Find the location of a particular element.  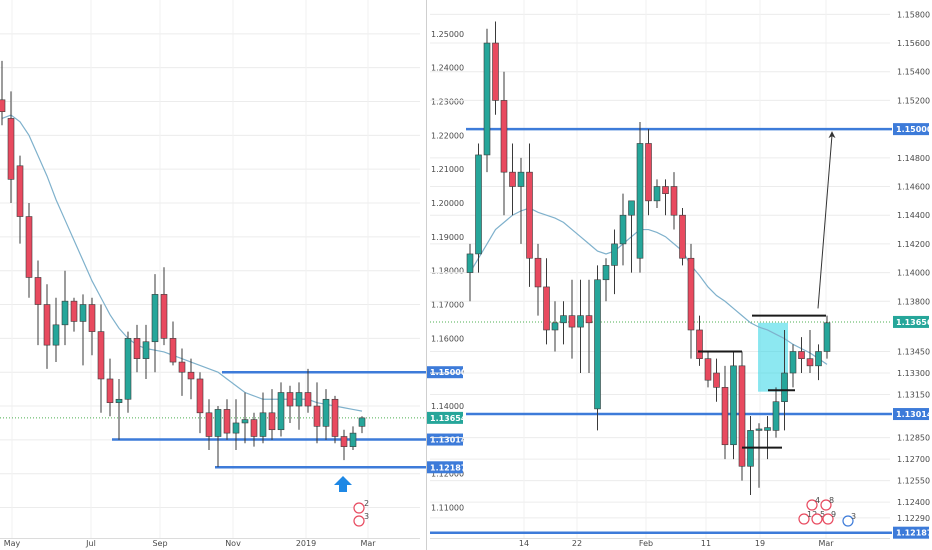

right-time-tick-label: 11 is located at coordinates (706, 543).